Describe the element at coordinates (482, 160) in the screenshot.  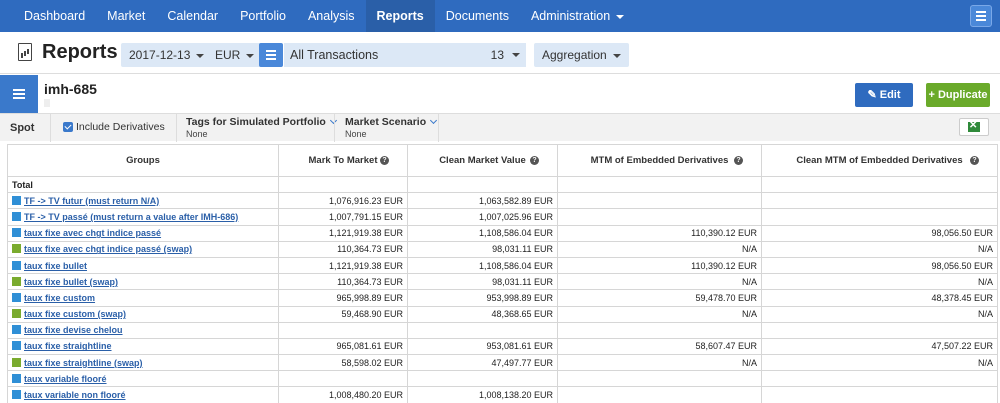
I see `column-header-clean-market-value: Clean Market Value?` at that location.